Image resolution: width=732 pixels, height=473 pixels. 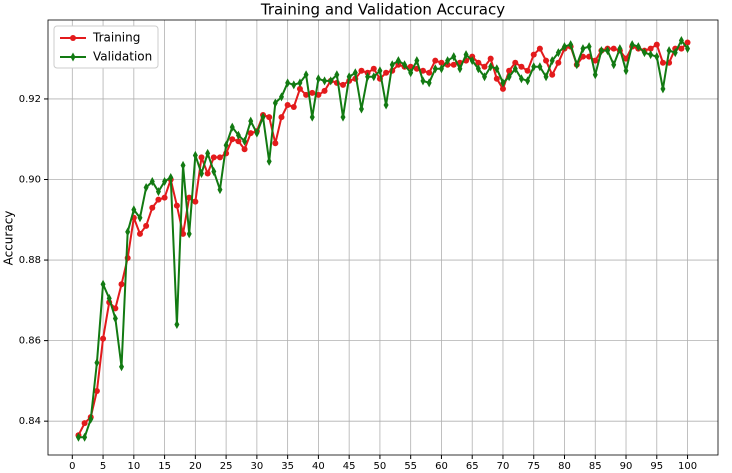 What do you see at coordinates (318, 466) in the screenshot?
I see `x-tick-label: 40` at bounding box center [318, 466].